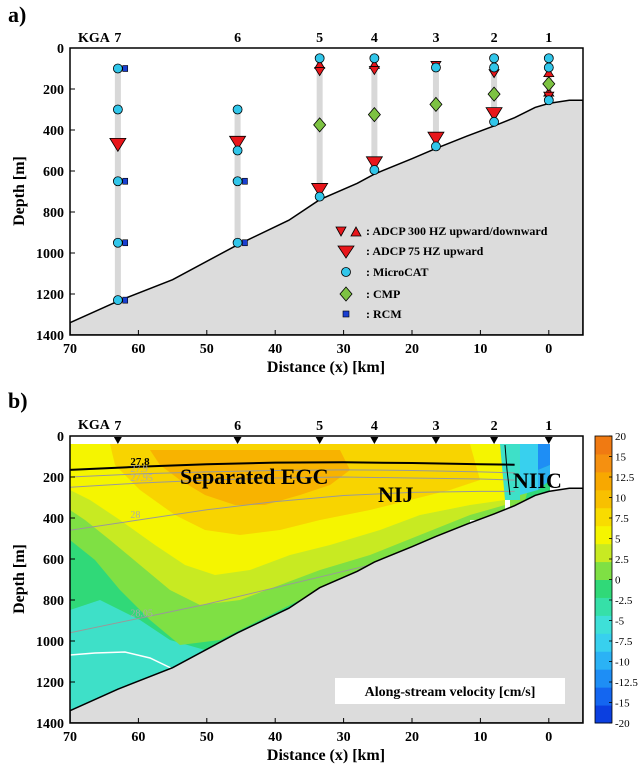 Image resolution: width=642 pixels, height=767 pixels. What do you see at coordinates (624, 642) in the screenshot?
I see `colorbar-tick-label: -7.5` at bounding box center [624, 642].